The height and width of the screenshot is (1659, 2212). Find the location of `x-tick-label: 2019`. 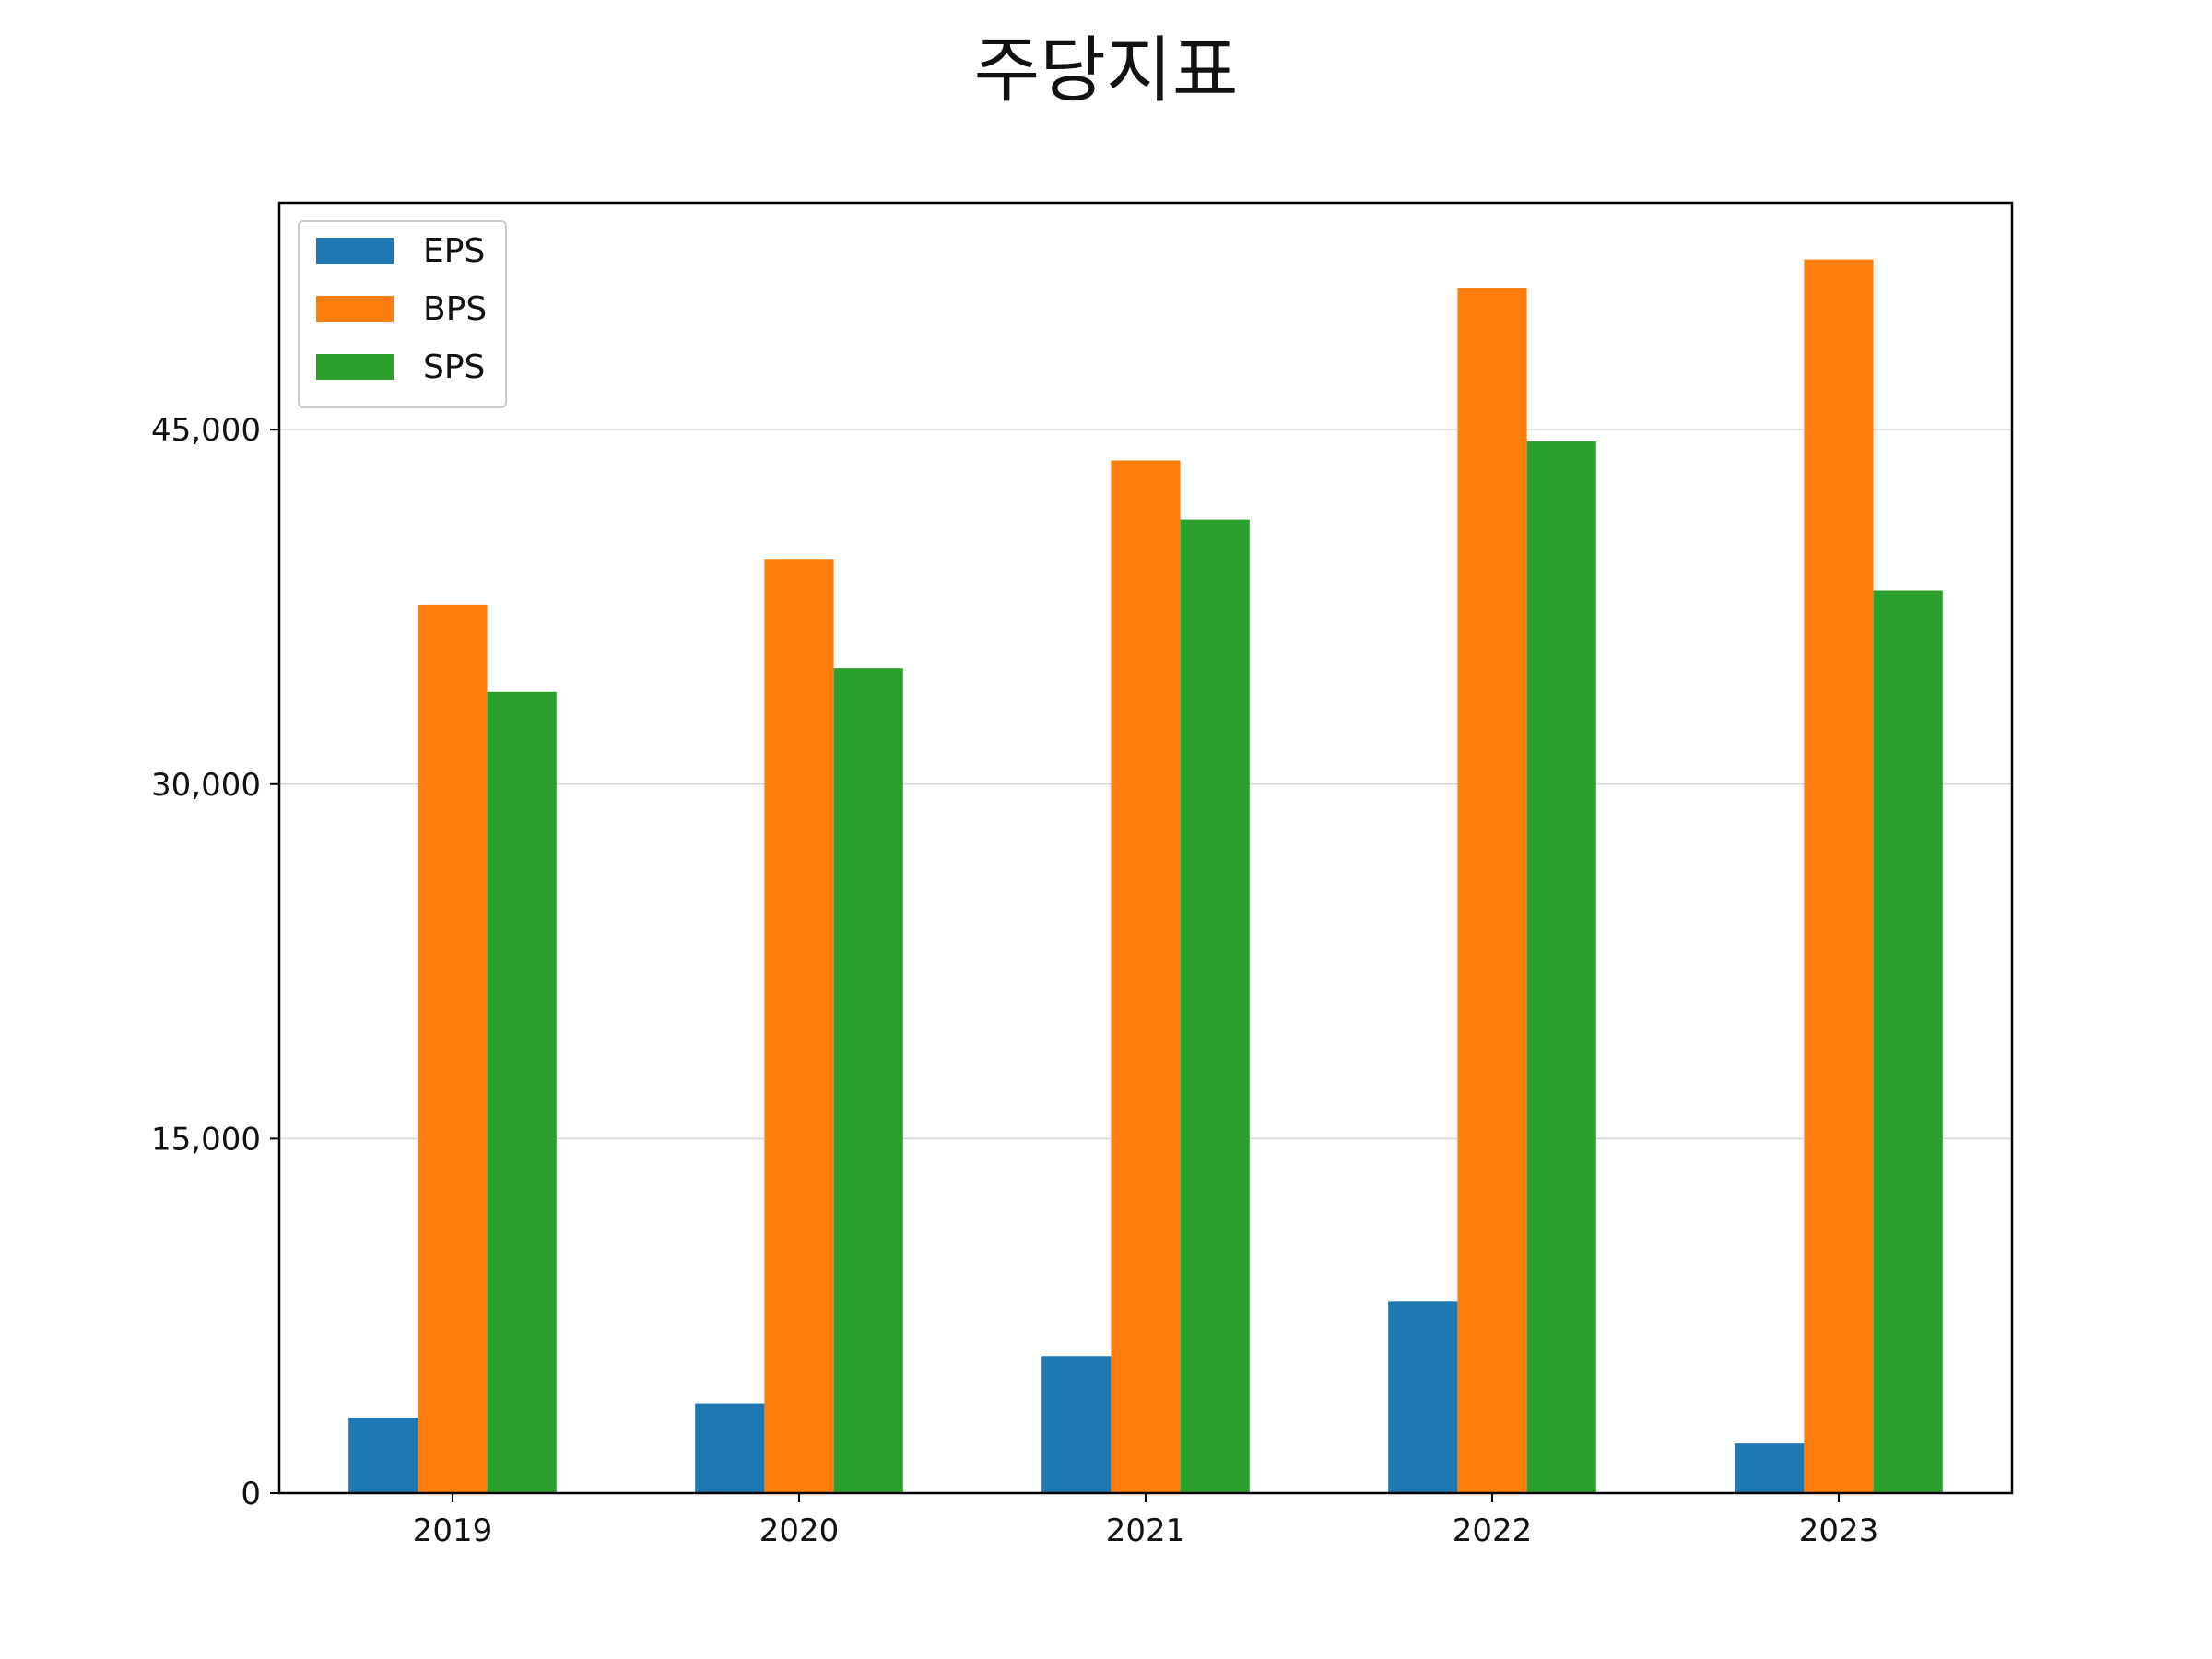

x-tick-label: 2019 is located at coordinates (453, 1530).